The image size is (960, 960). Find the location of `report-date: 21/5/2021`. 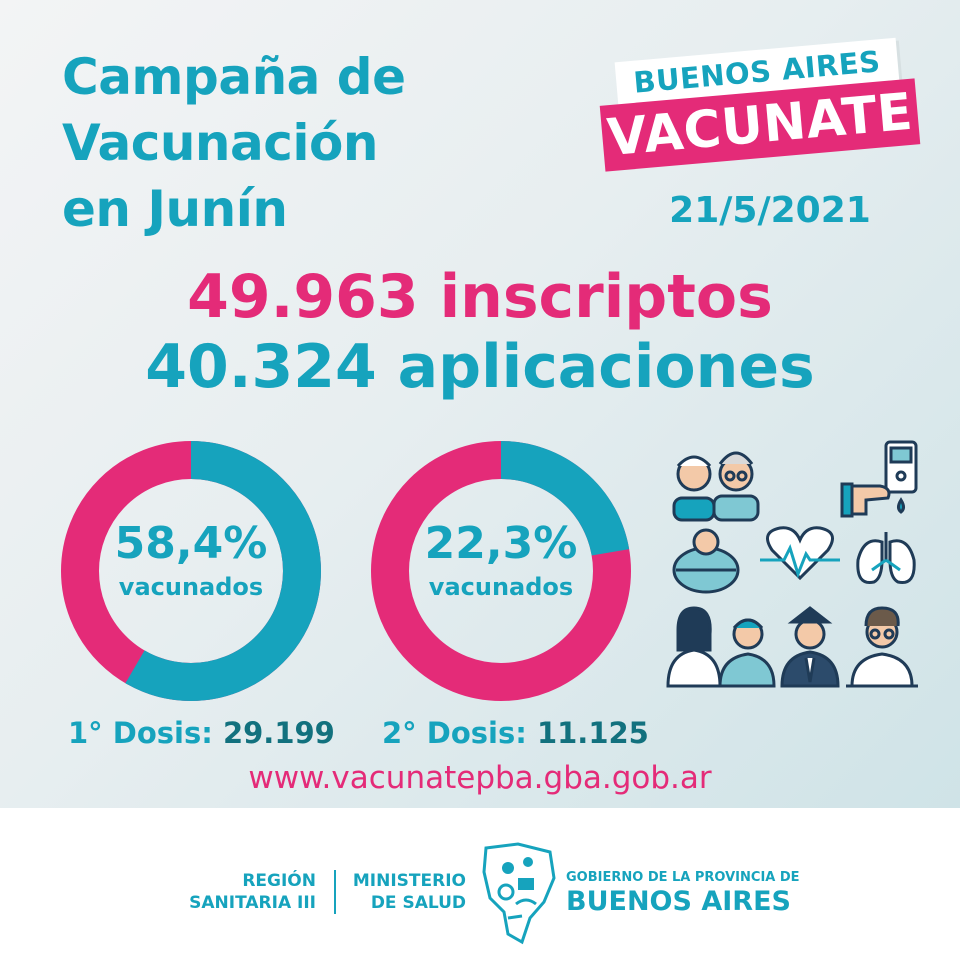

report-date: 21/5/2021 is located at coordinates (770, 210).